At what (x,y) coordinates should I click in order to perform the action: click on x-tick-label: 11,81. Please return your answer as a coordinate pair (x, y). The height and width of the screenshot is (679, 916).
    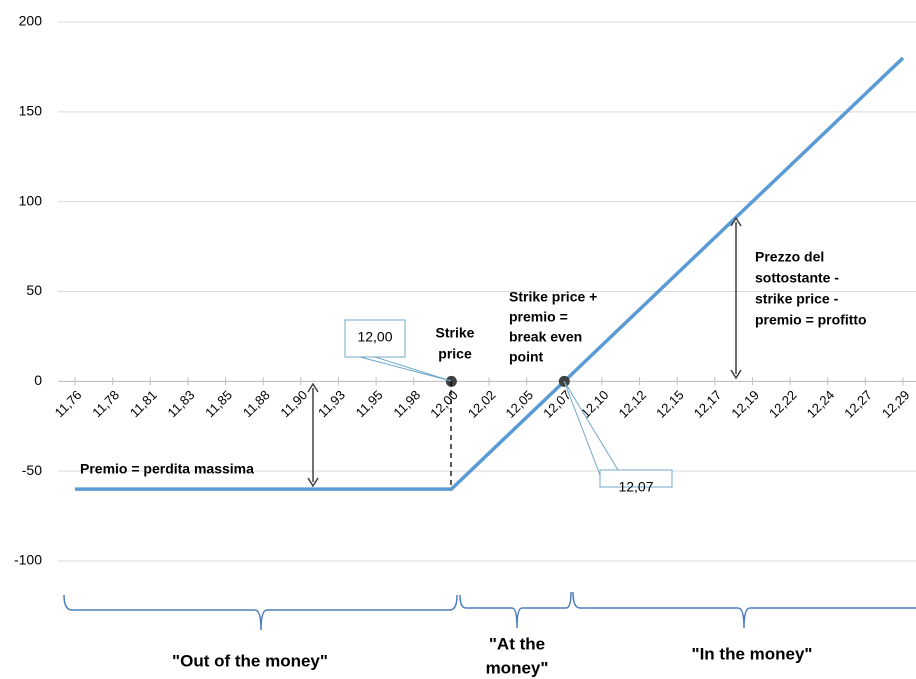
    Looking at the image, I should click on (143, 403).